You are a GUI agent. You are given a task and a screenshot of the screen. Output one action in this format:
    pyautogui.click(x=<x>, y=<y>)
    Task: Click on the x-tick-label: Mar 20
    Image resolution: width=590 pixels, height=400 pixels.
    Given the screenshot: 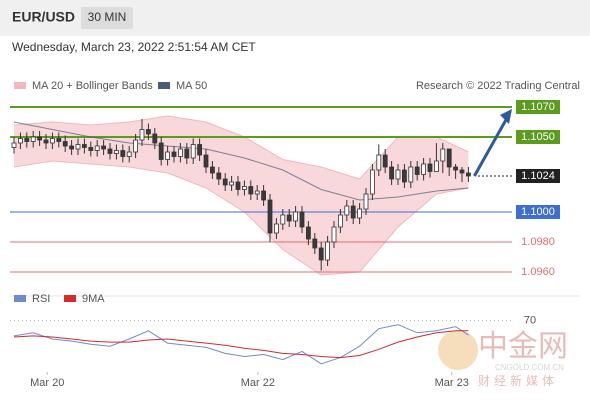 What is the action you would take?
    pyautogui.click(x=47, y=383)
    